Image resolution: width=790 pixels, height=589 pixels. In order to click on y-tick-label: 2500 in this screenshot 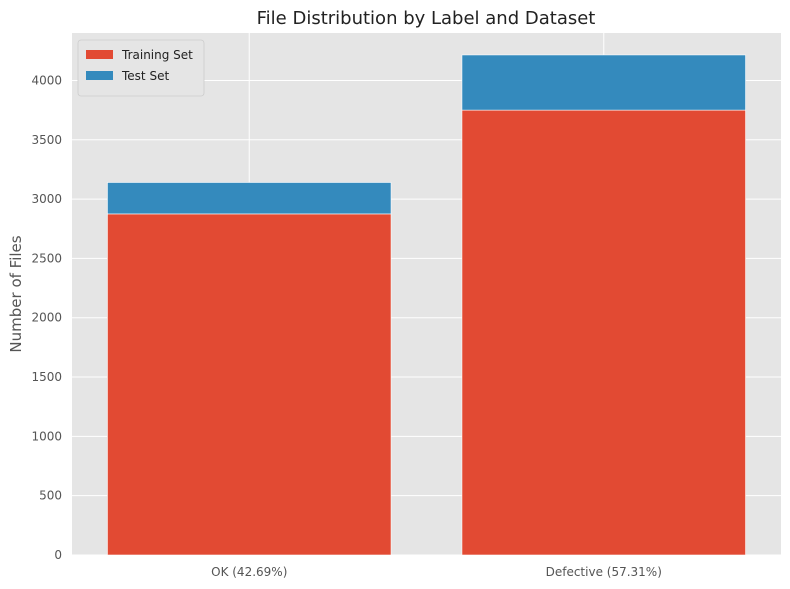, I will do `click(46, 258)`.